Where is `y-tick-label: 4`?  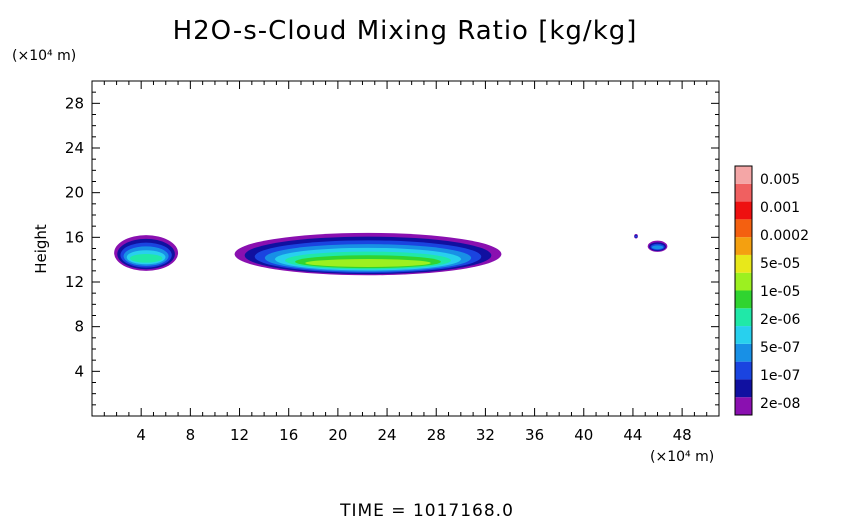
y-tick-label: 4 is located at coordinates (79, 371).